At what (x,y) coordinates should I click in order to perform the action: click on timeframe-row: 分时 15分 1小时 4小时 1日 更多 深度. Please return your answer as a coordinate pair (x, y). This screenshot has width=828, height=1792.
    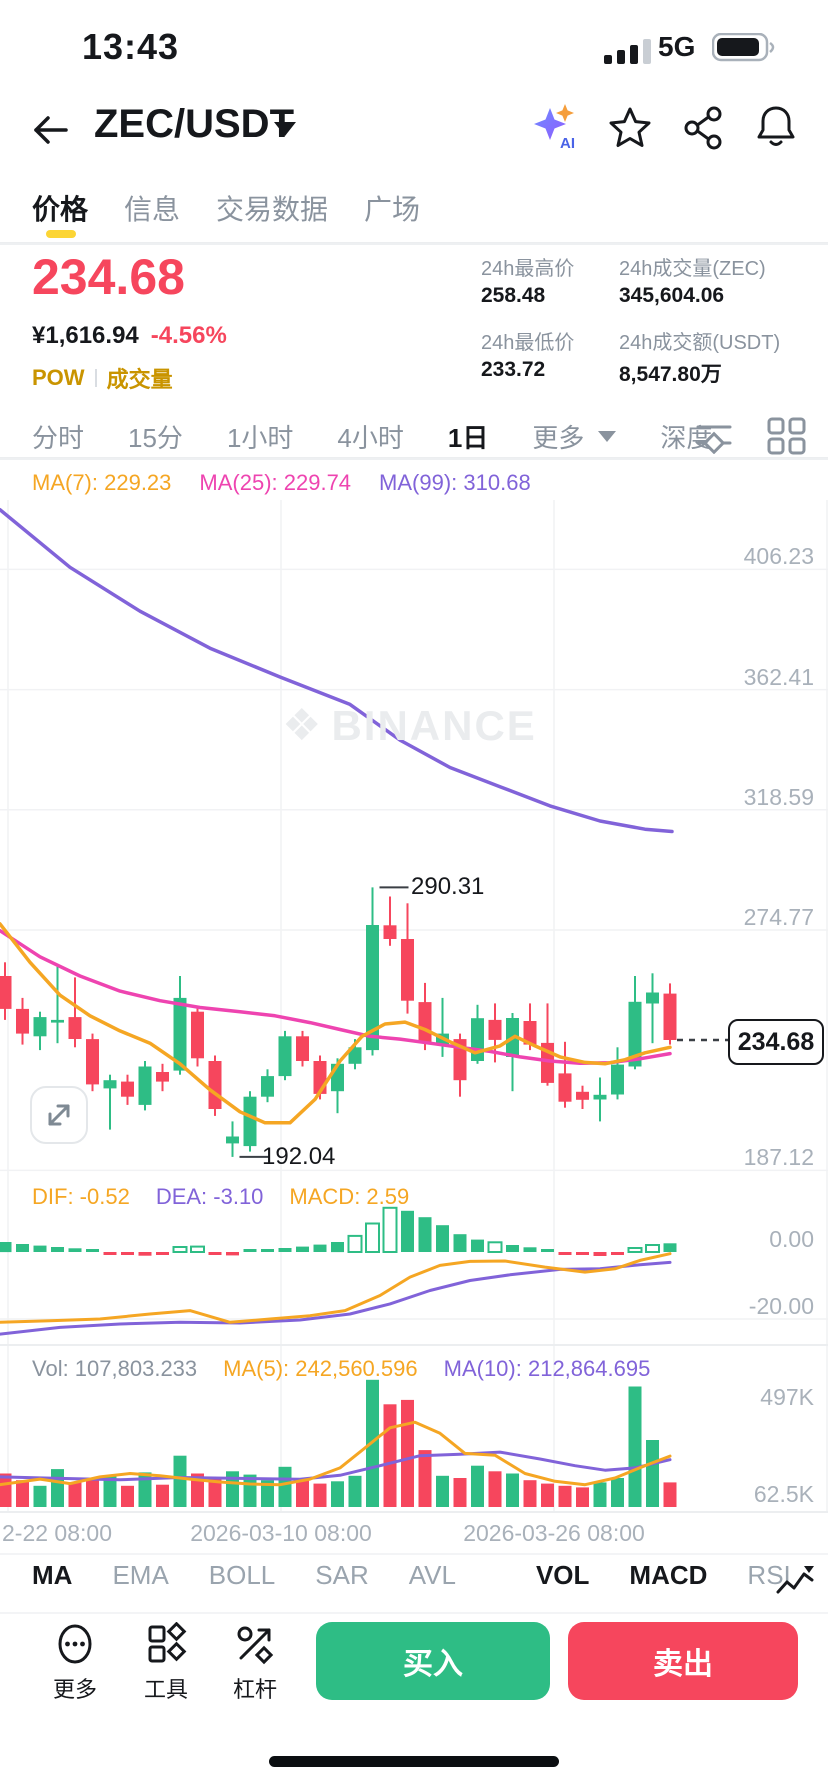
    Looking at the image, I should click on (422, 436).